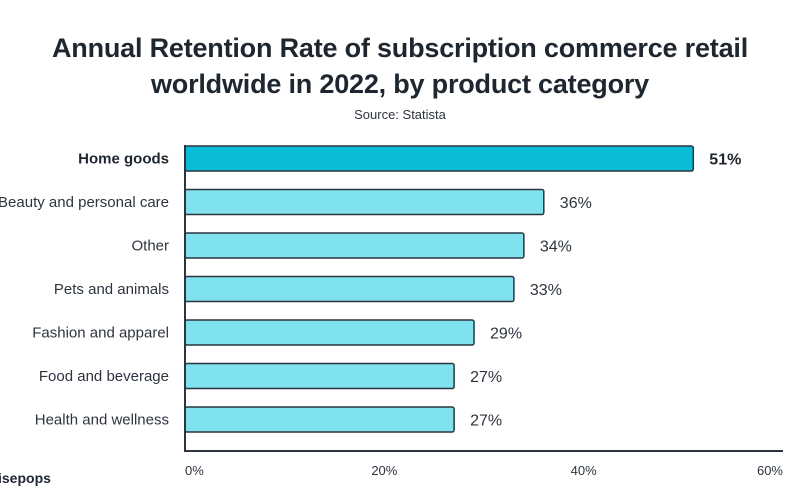  I want to click on bar-home-goods, so click(439, 158).